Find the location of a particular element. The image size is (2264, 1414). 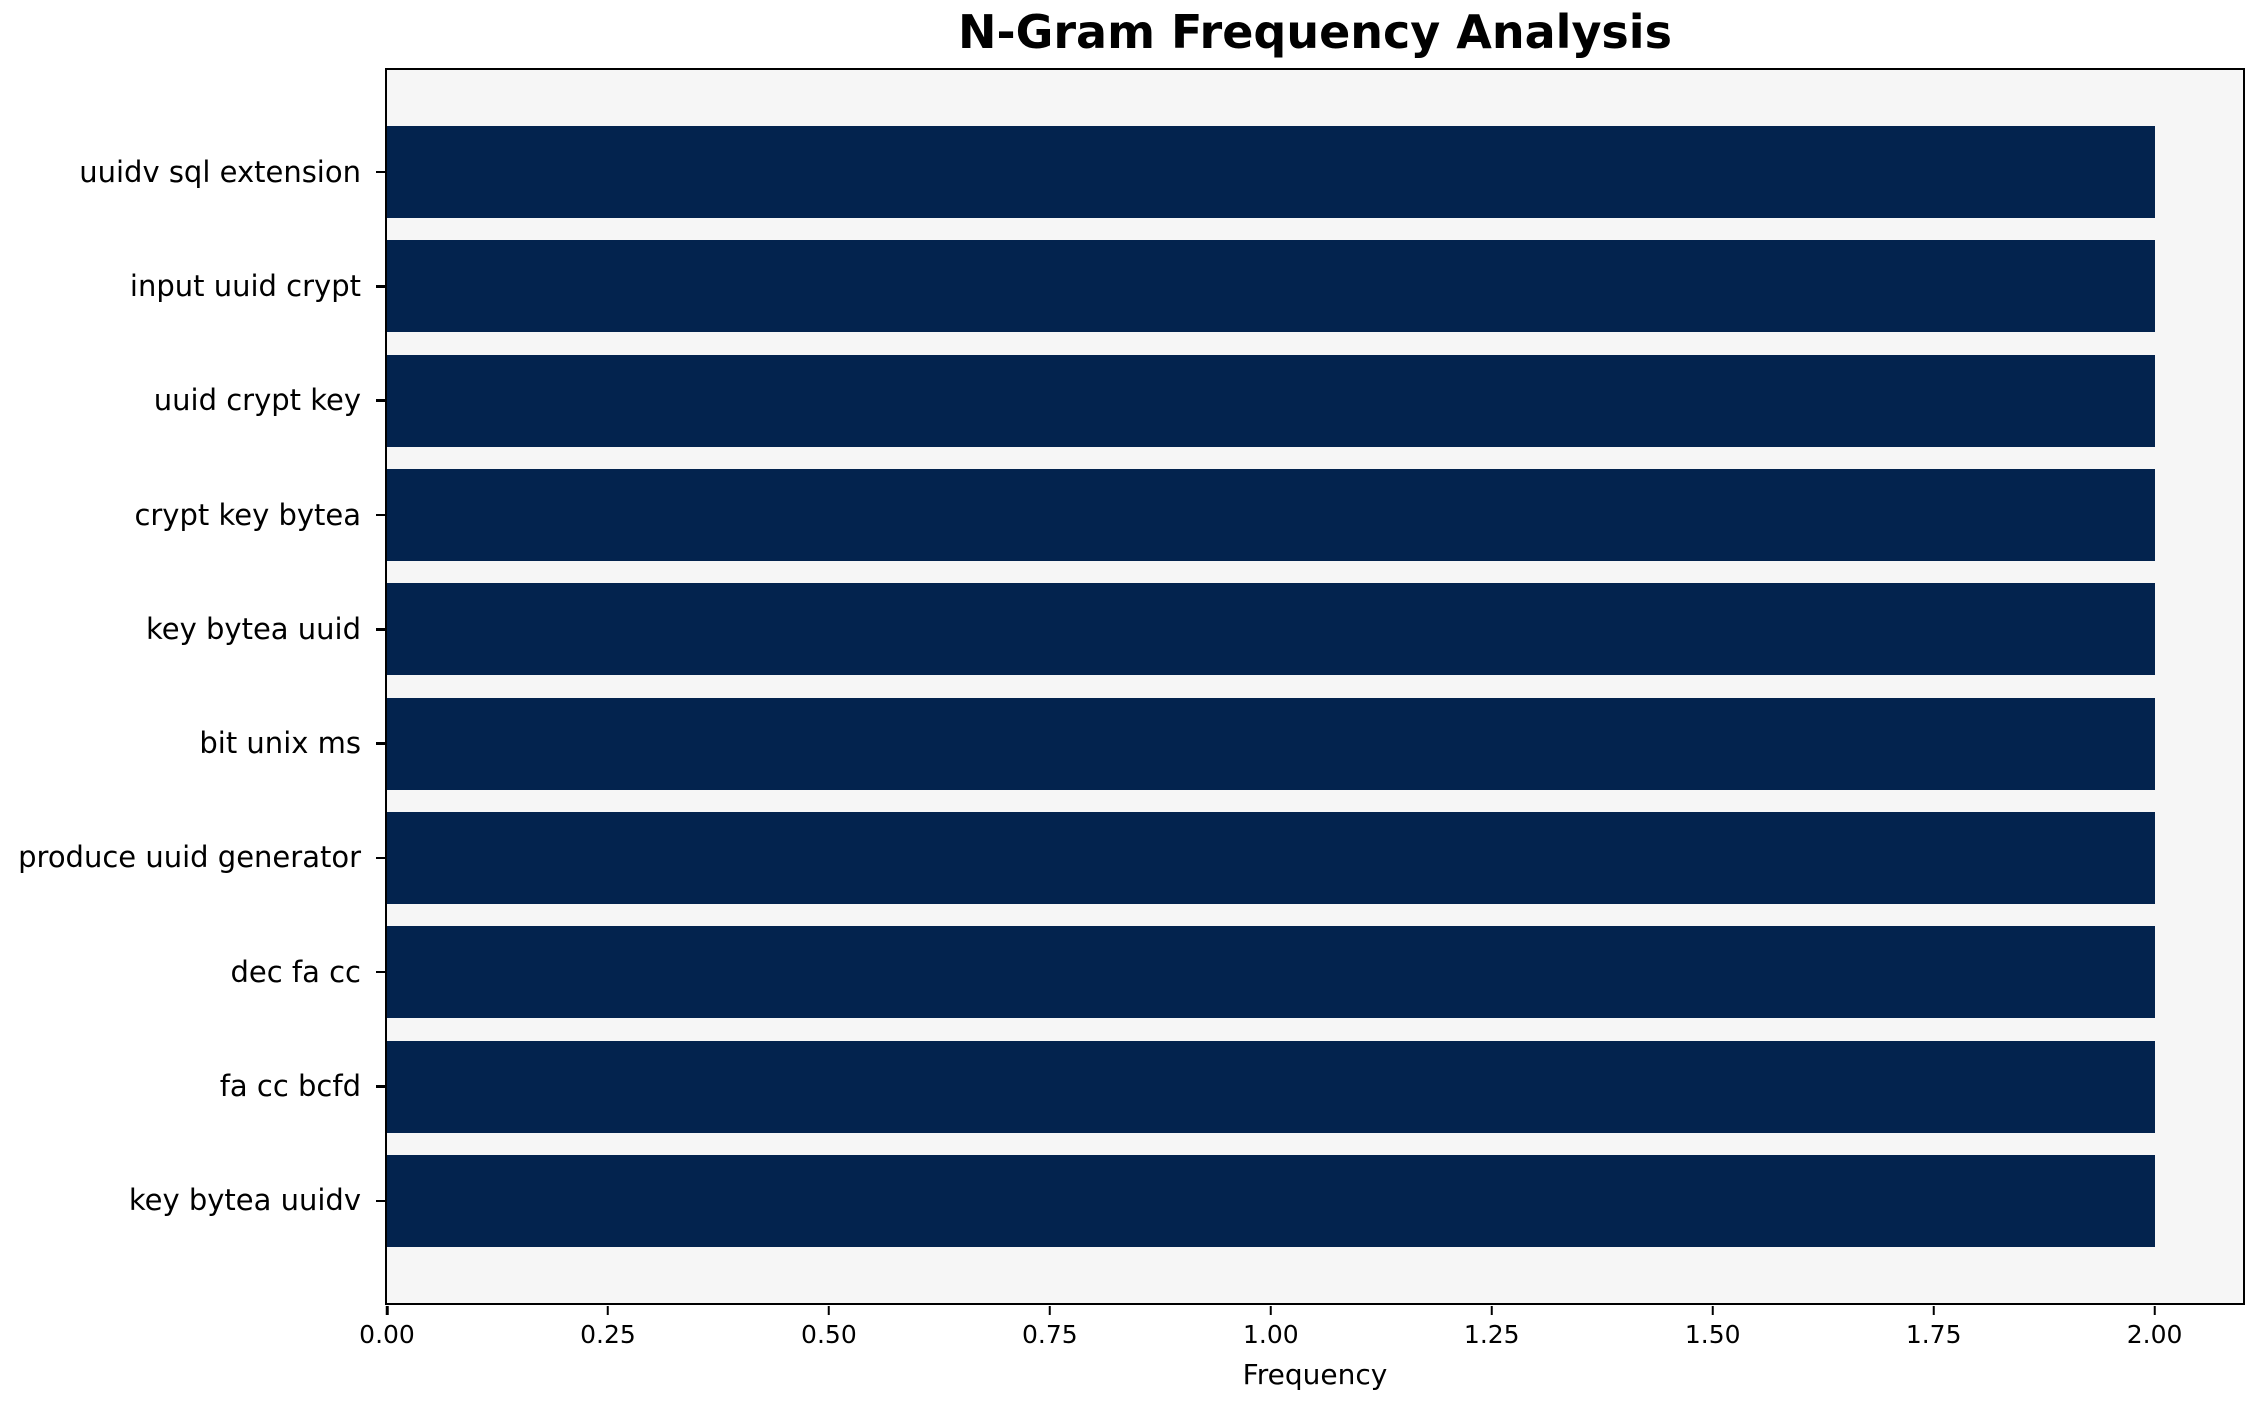

chart-title: N-Gram Frequency Analysis is located at coordinates (1315, 32).